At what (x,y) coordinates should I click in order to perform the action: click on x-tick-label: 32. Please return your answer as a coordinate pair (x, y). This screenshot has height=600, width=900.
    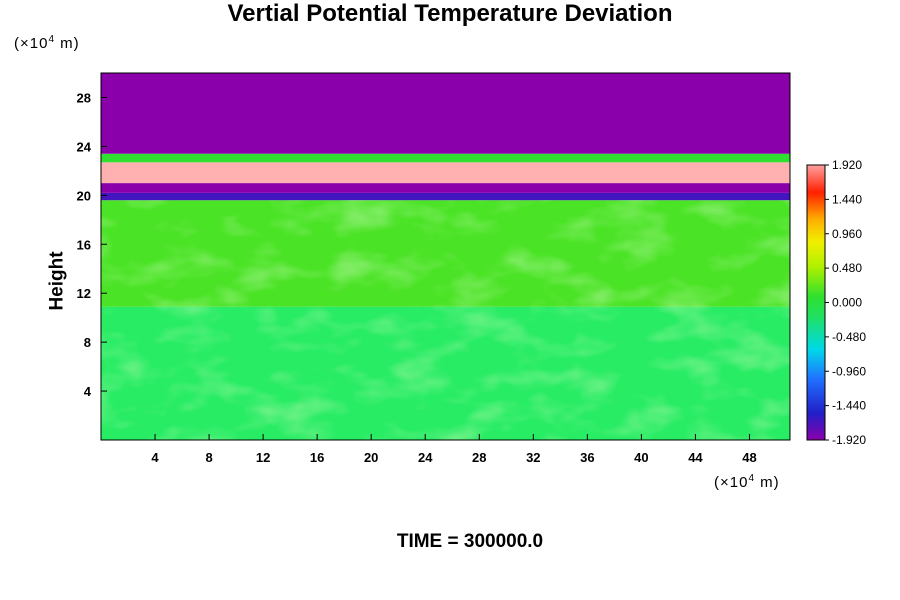
    Looking at the image, I should click on (533, 457).